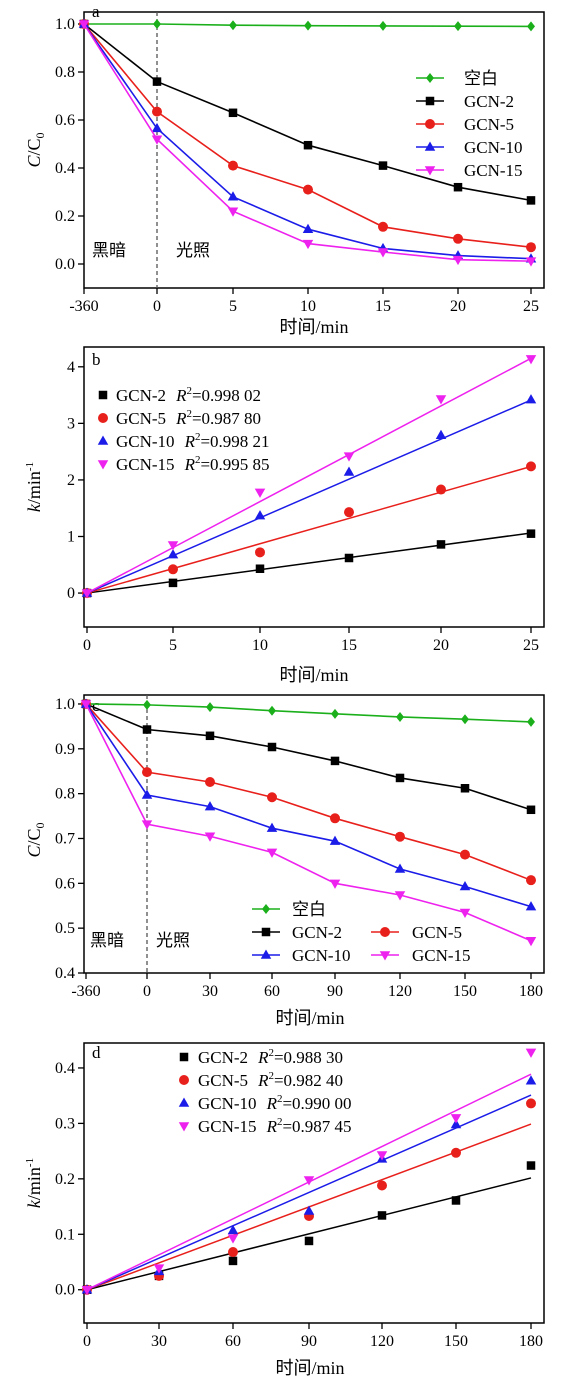  I want to click on legend-label: GCN-2 R2=0.988 30, so click(270, 1057).